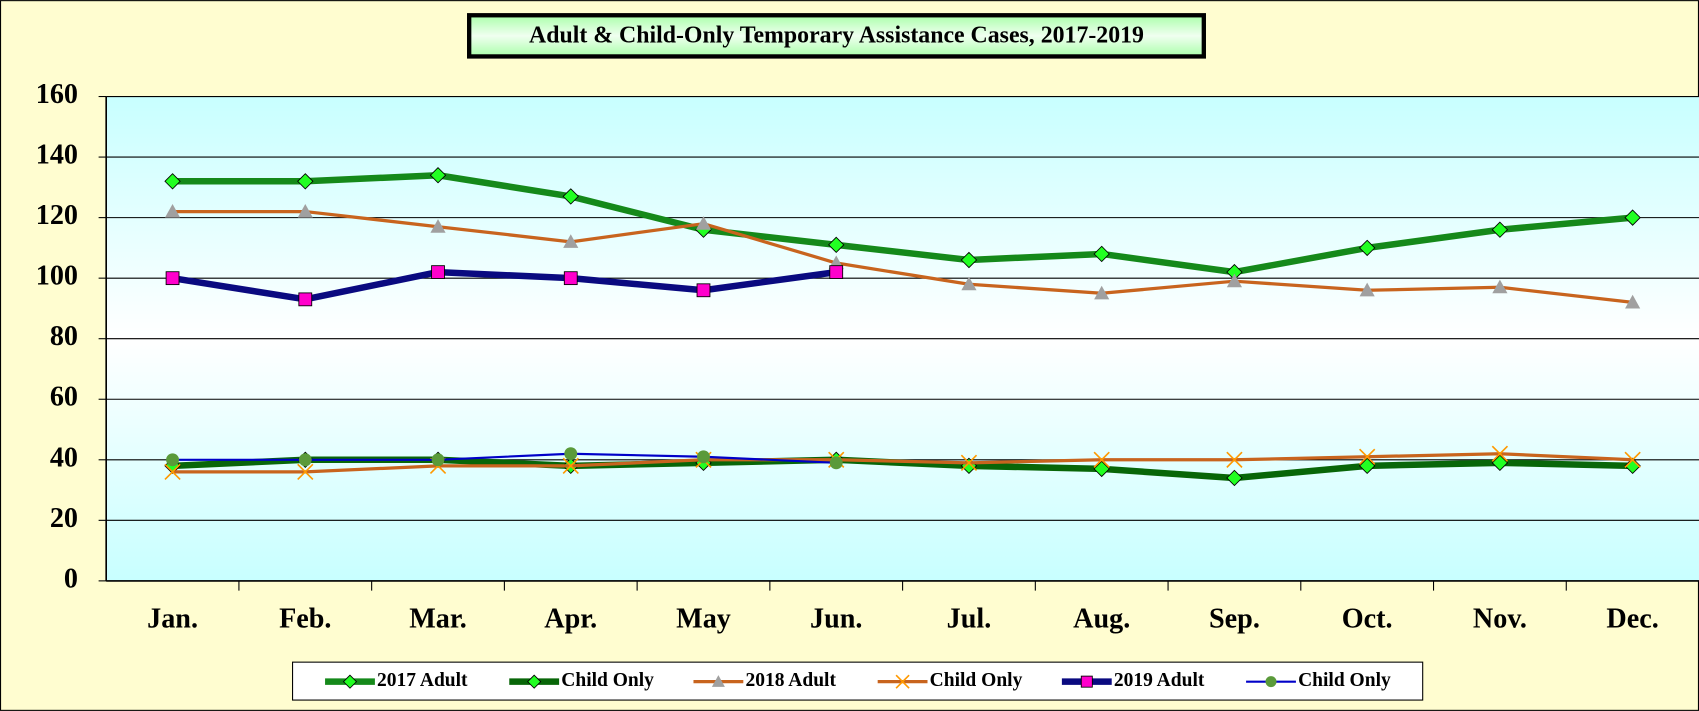 The image size is (1699, 711). I want to click on x-tick-label: Sep., so click(1234, 618).